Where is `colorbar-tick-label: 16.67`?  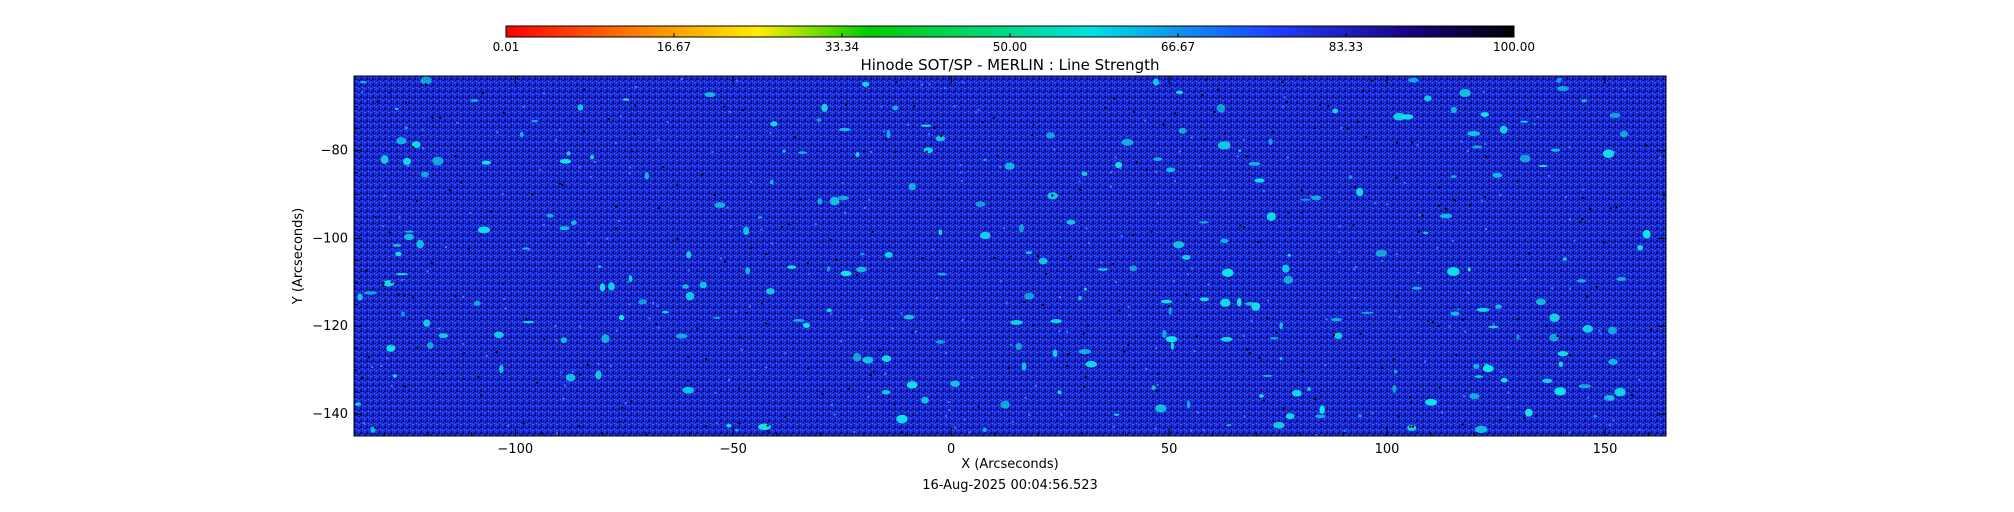 colorbar-tick-label: 16.67 is located at coordinates (674, 47).